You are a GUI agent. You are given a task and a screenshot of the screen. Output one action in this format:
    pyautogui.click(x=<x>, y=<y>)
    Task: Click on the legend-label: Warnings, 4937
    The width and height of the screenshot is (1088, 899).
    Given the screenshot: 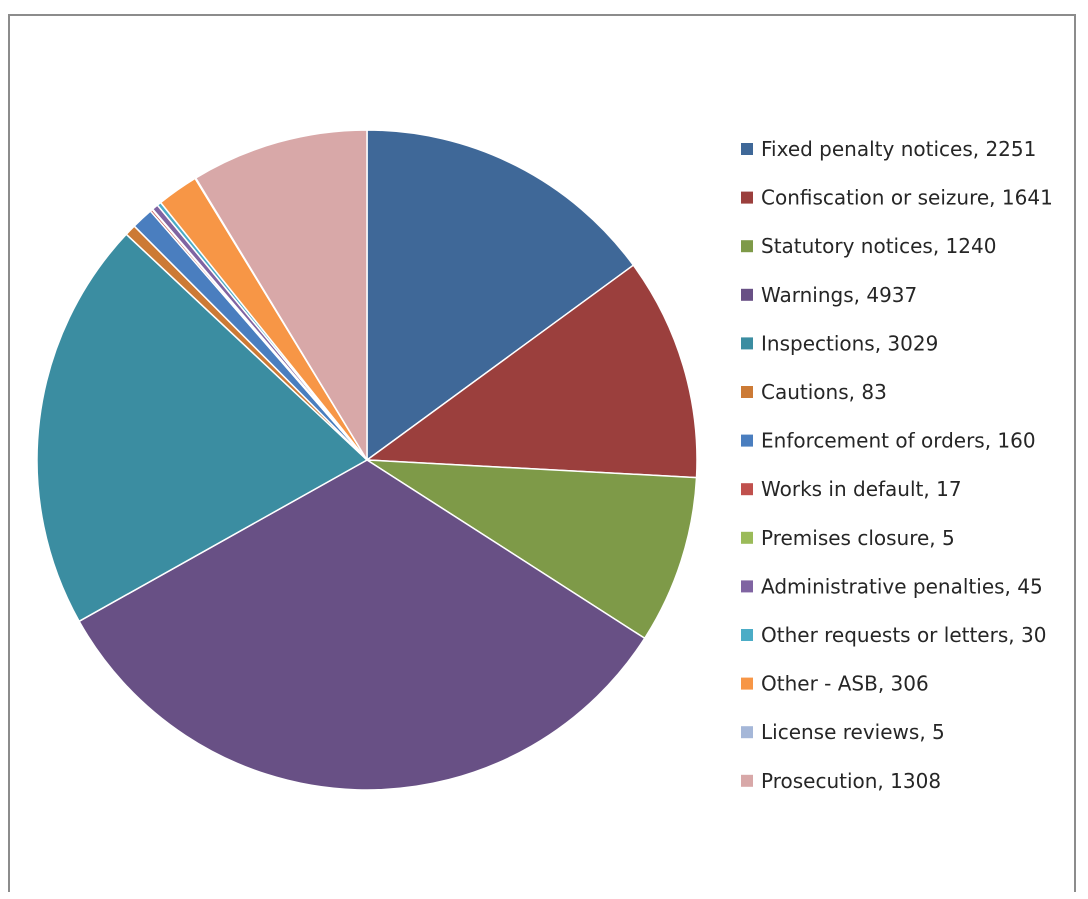 What is the action you would take?
    pyautogui.click(x=839, y=295)
    